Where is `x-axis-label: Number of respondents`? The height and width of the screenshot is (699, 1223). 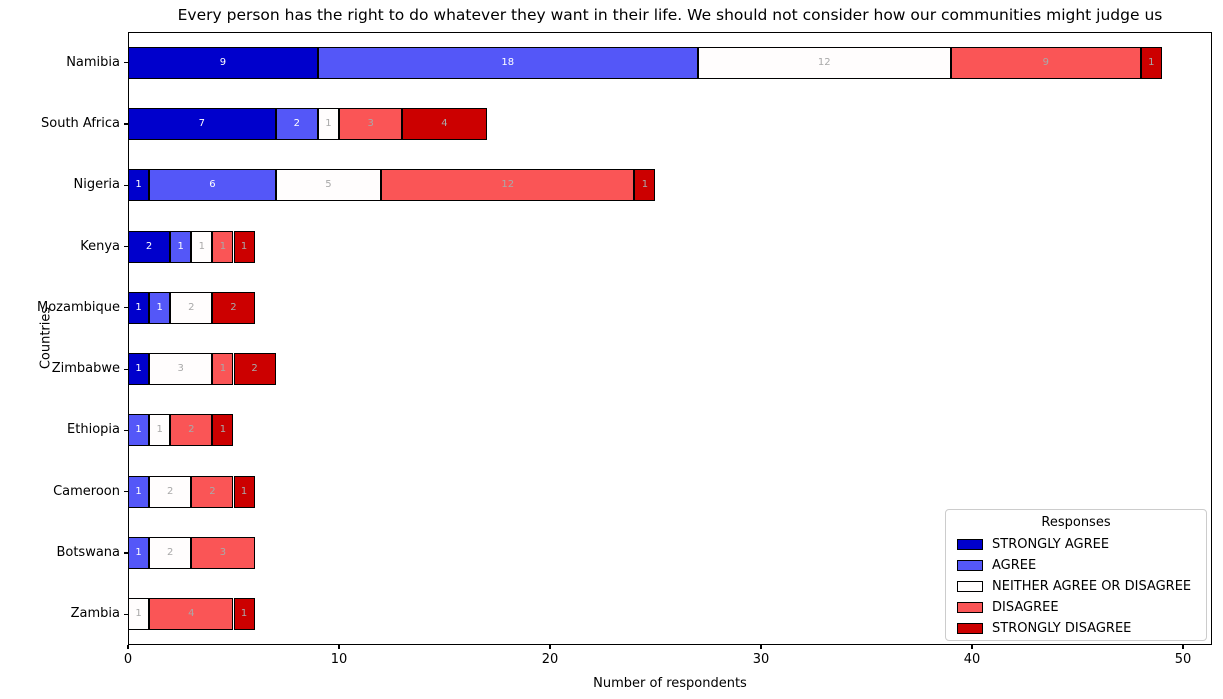
x-axis-label: Number of respondents is located at coordinates (670, 683).